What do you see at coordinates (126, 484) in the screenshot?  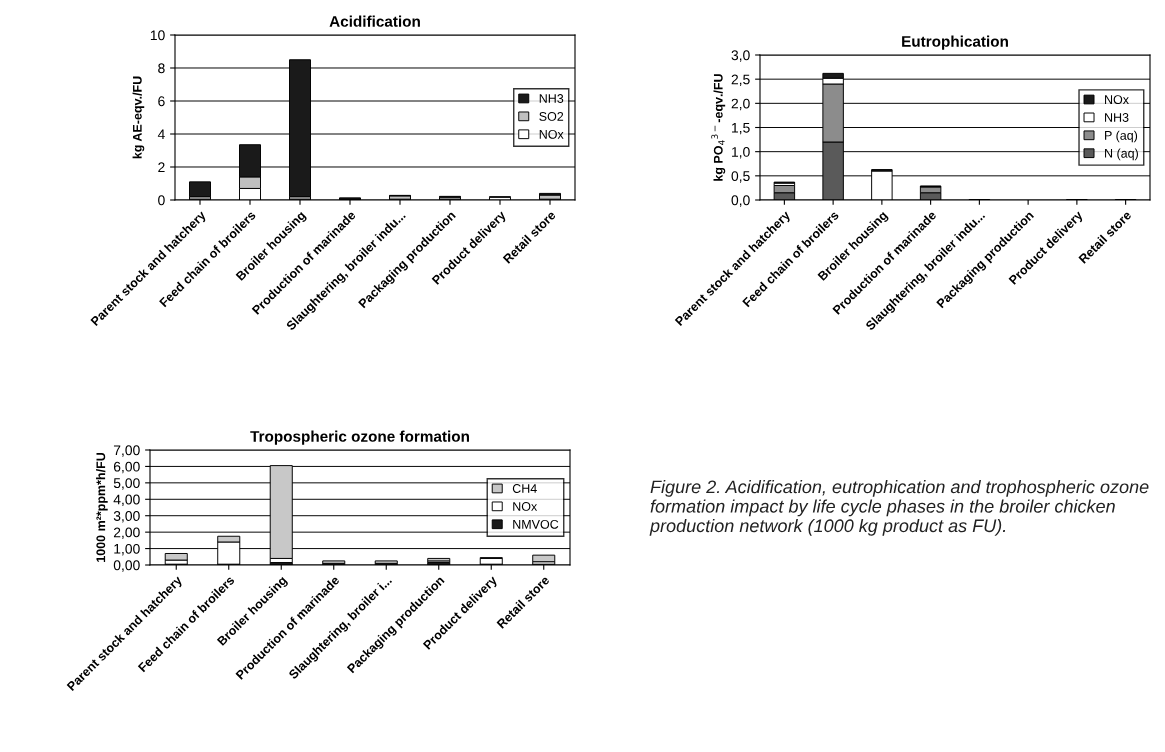 I see `y-tick-label: 5,00` at bounding box center [126, 484].